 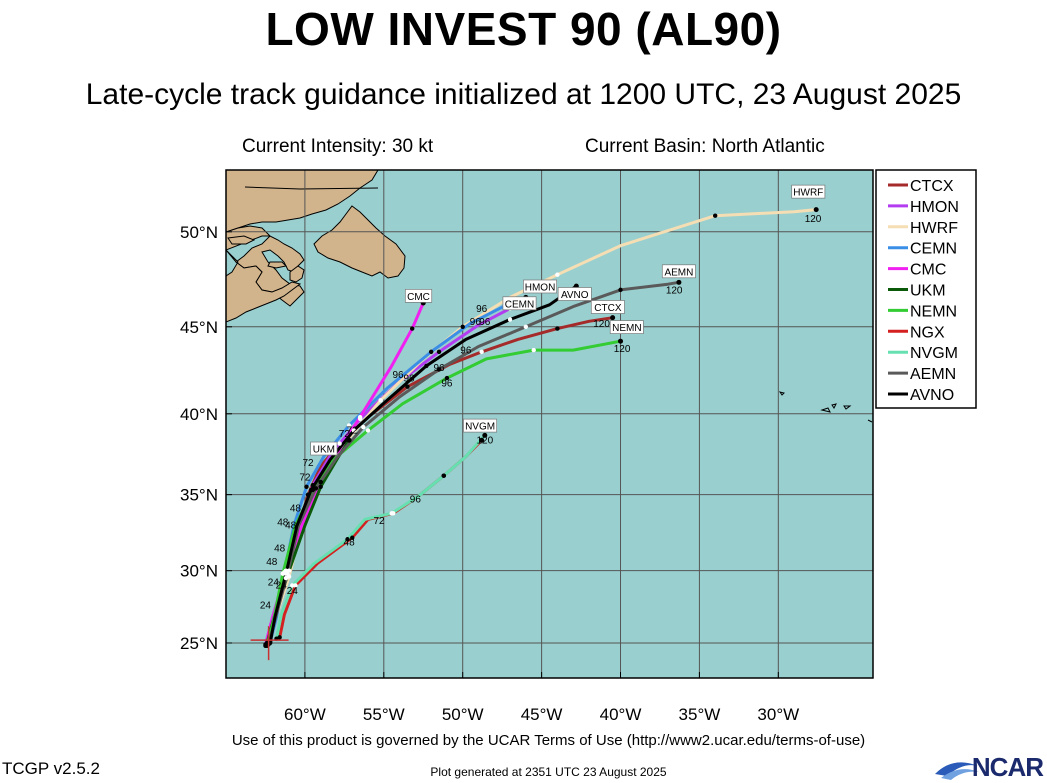 I want to click on model-label-nvgm: NVGM, so click(x=480, y=425).